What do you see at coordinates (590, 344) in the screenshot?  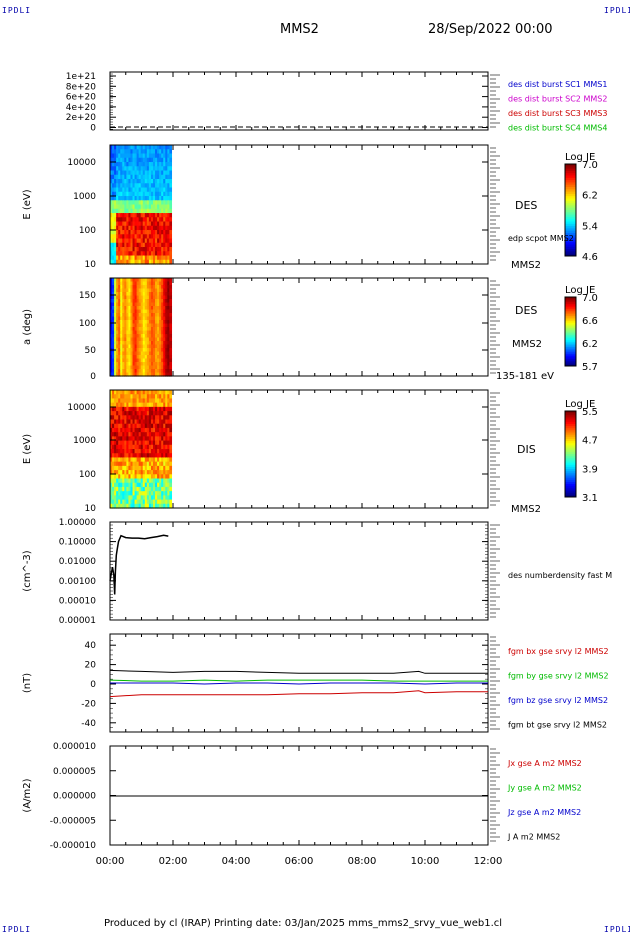 I see `des-pitch-panel-colorbar-tick: 6.2` at bounding box center [590, 344].